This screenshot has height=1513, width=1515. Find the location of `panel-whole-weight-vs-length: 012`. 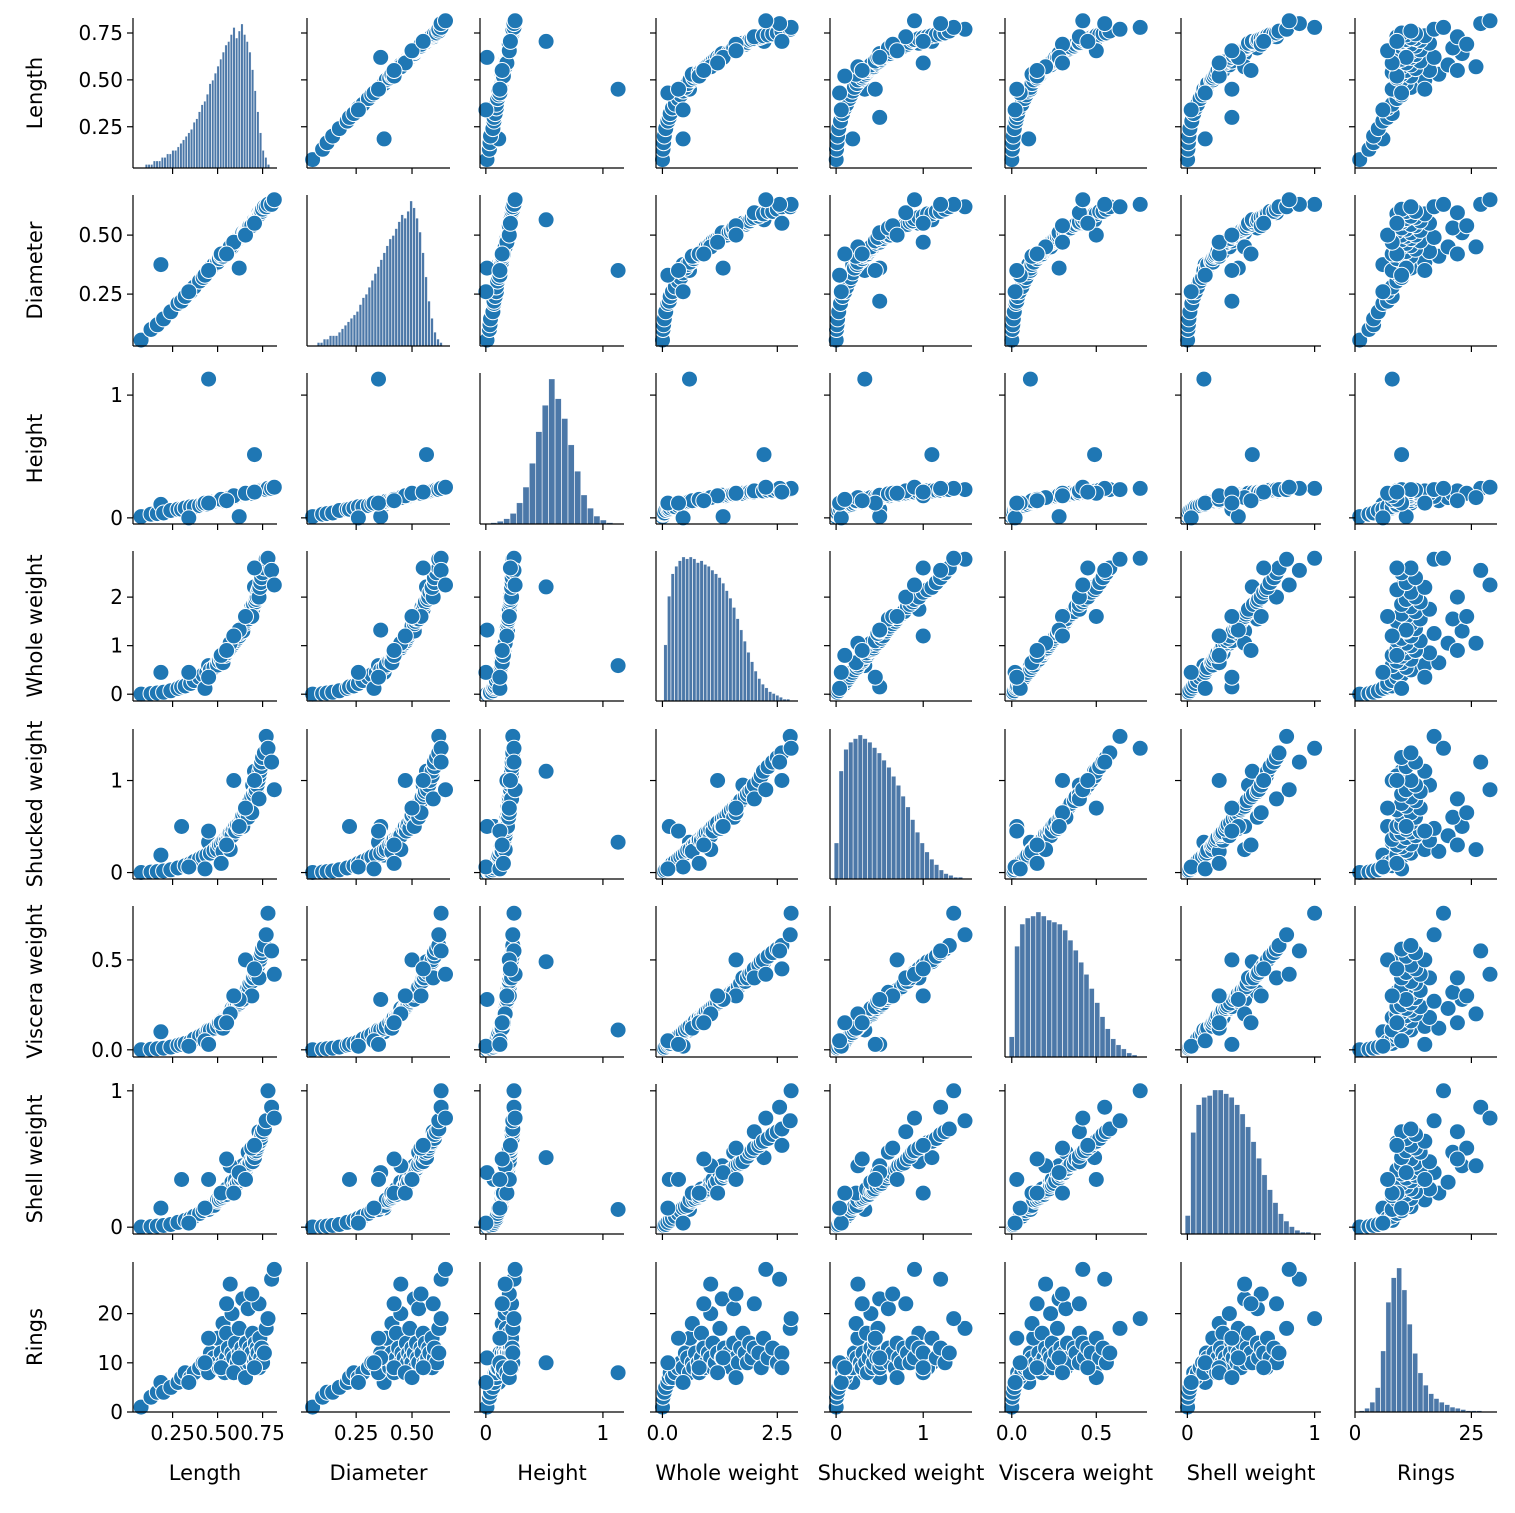

panel-whole-weight-vs-length: 012 is located at coordinates (196, 628).